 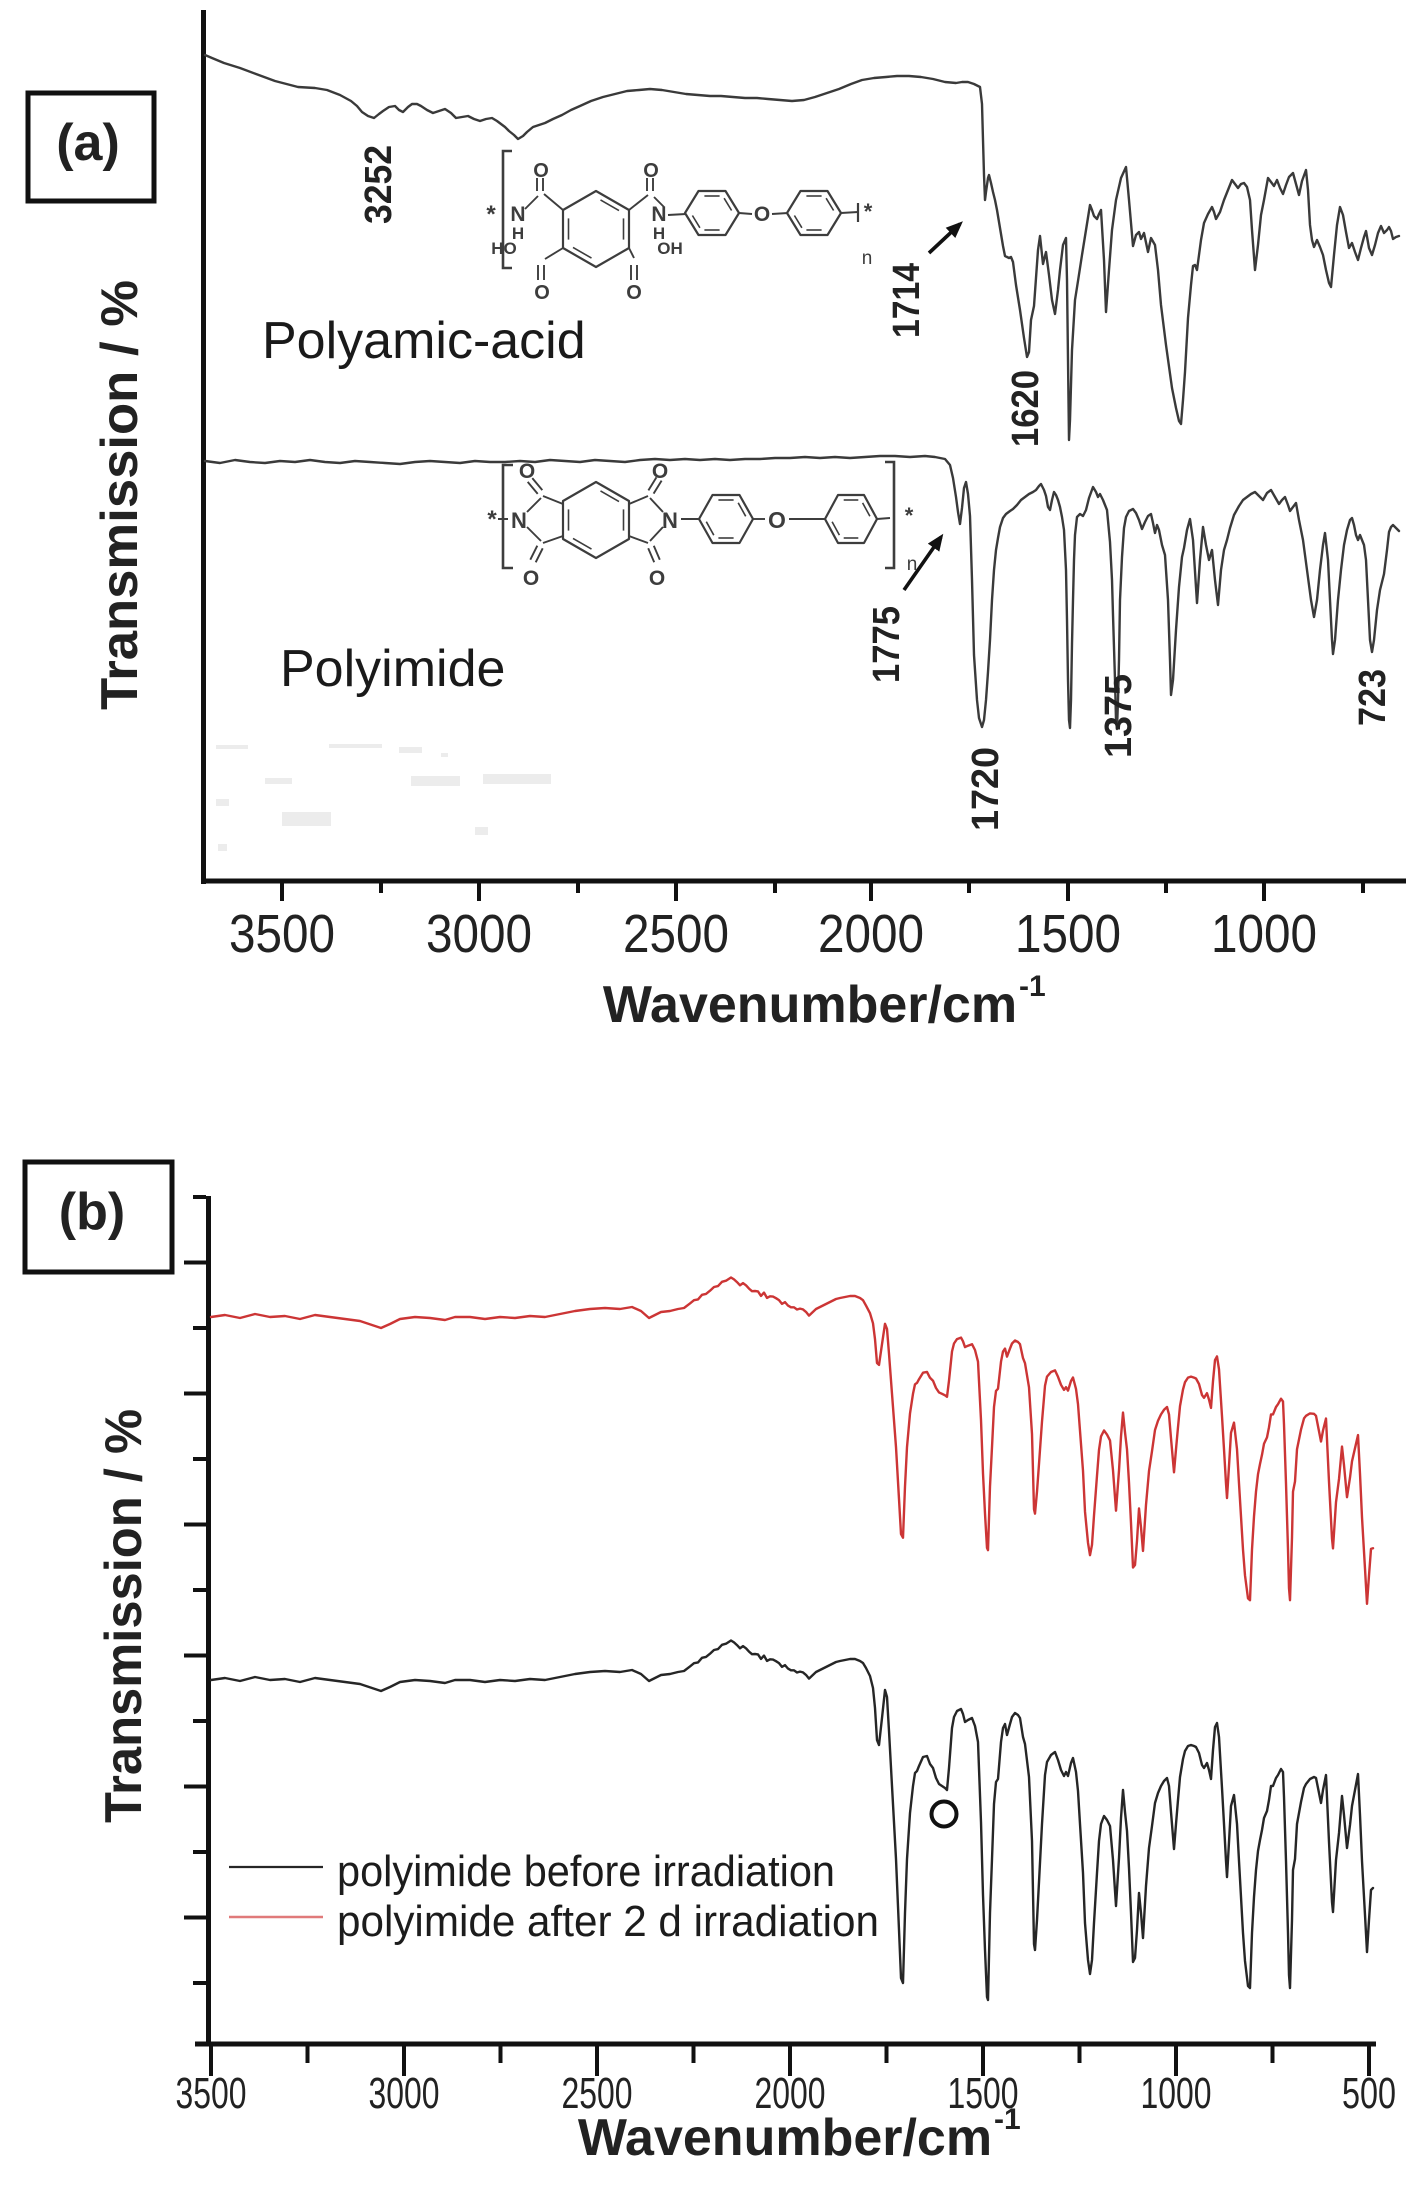 I want to click on svg-text: 3252, so click(x=379, y=184).